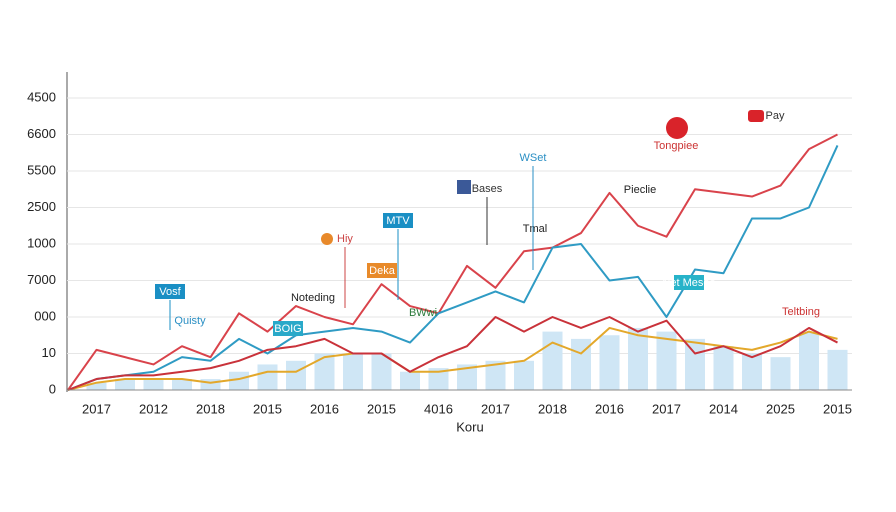  What do you see at coordinates (780, 408) in the screenshot?
I see `x-tick-label: 2025` at bounding box center [780, 408].